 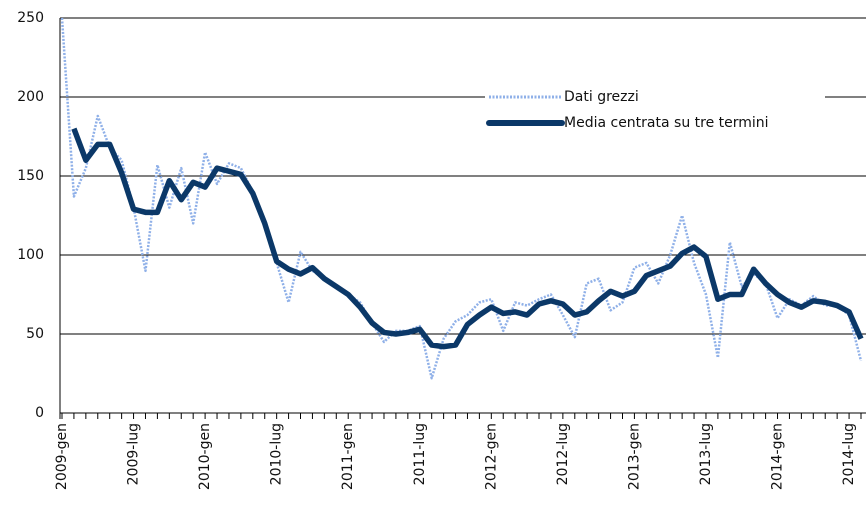 I want to click on x-tick-label: 2009-lug, so click(x=134, y=454).